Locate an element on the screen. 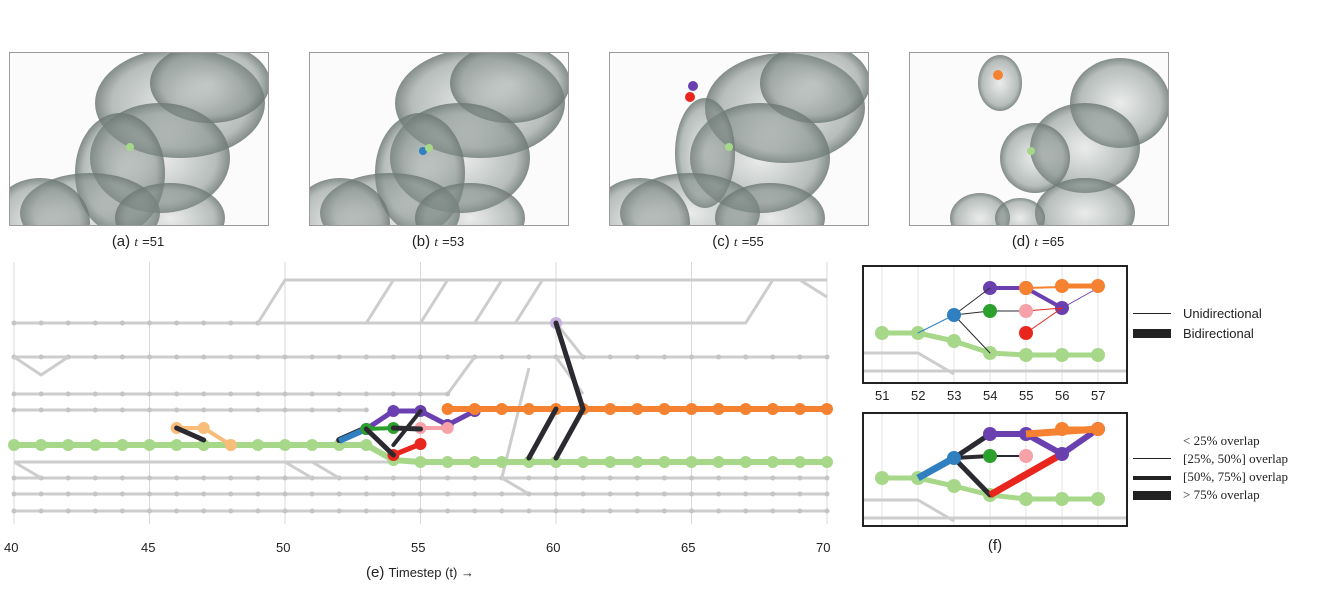 The height and width of the screenshot is (604, 1318). caption-c-letter: (c) is located at coordinates (721, 241).